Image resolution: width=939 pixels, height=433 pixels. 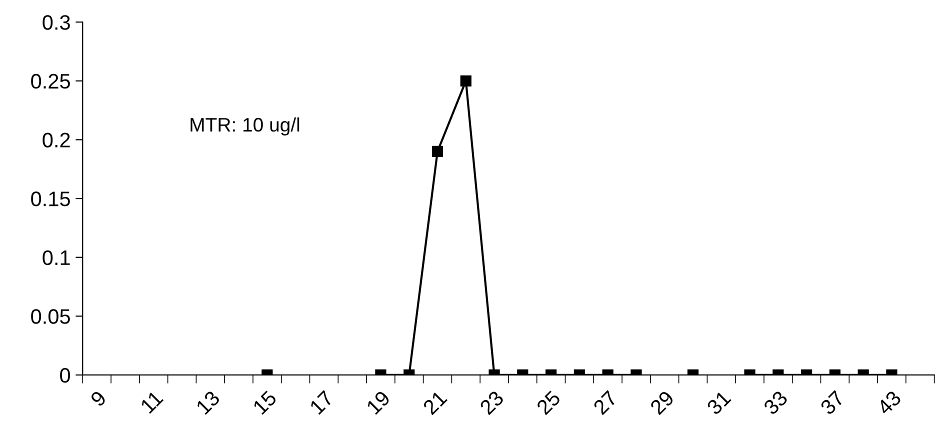 What do you see at coordinates (719, 403) in the screenshot?
I see `x-tick-label: 31` at bounding box center [719, 403].